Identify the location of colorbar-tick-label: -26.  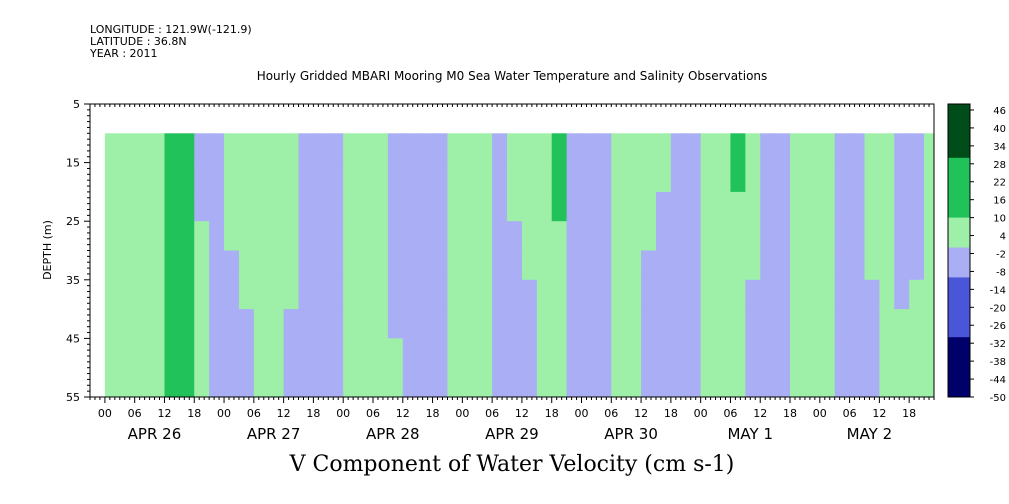
(998, 326).